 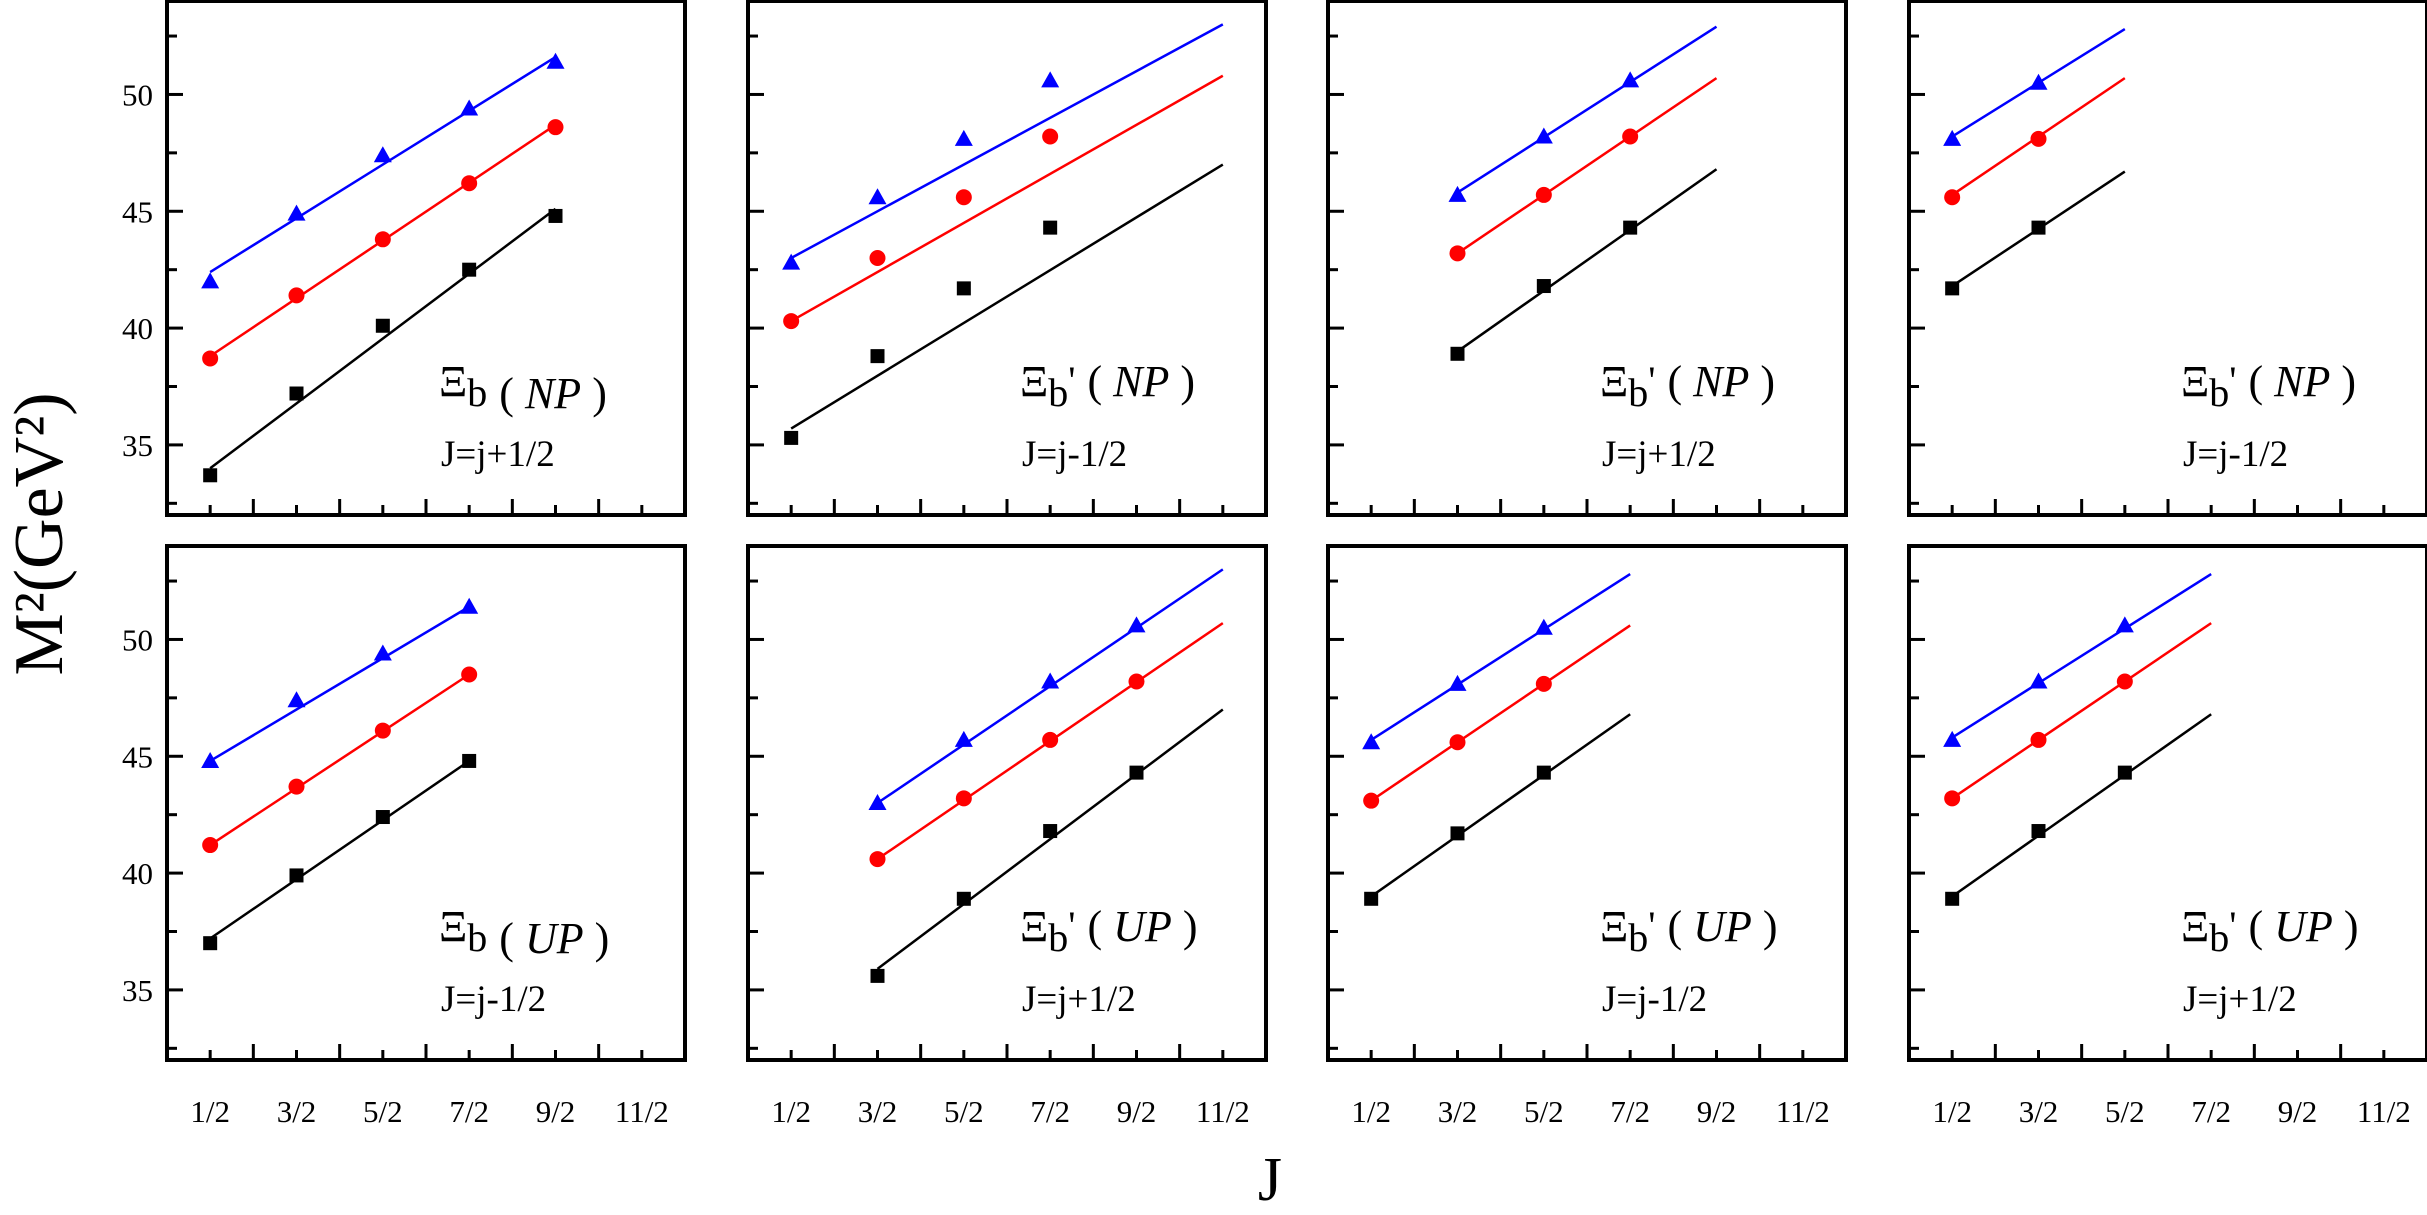 I want to click on panel-2: Ξb' ( NP ) J=j-1/2, so click(x=1007, y=258).